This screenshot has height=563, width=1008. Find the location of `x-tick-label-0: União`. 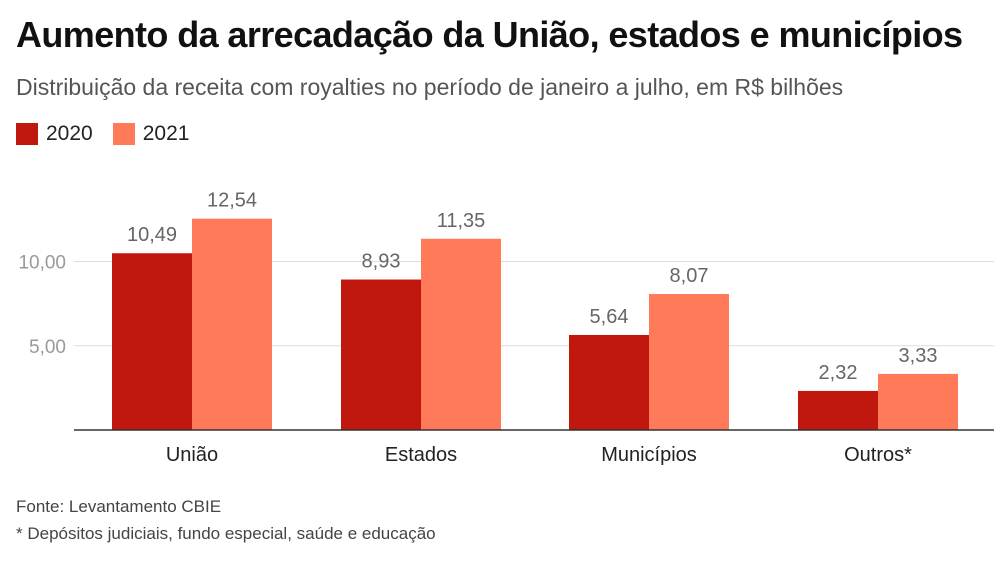

x-tick-label-0: União is located at coordinates (192, 455).